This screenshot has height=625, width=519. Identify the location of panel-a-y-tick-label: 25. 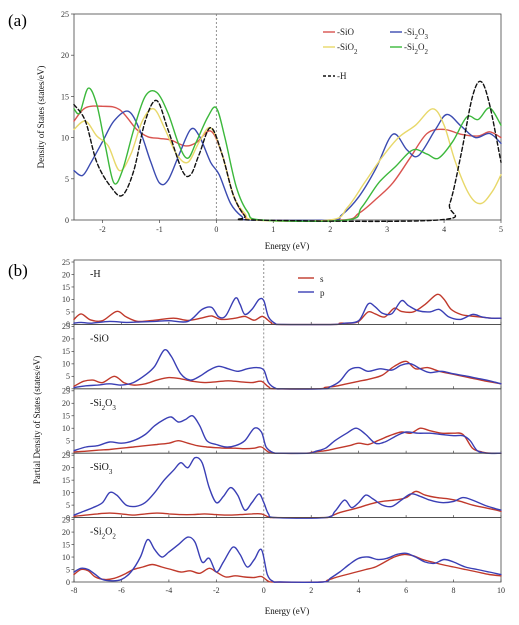
(65, 14).